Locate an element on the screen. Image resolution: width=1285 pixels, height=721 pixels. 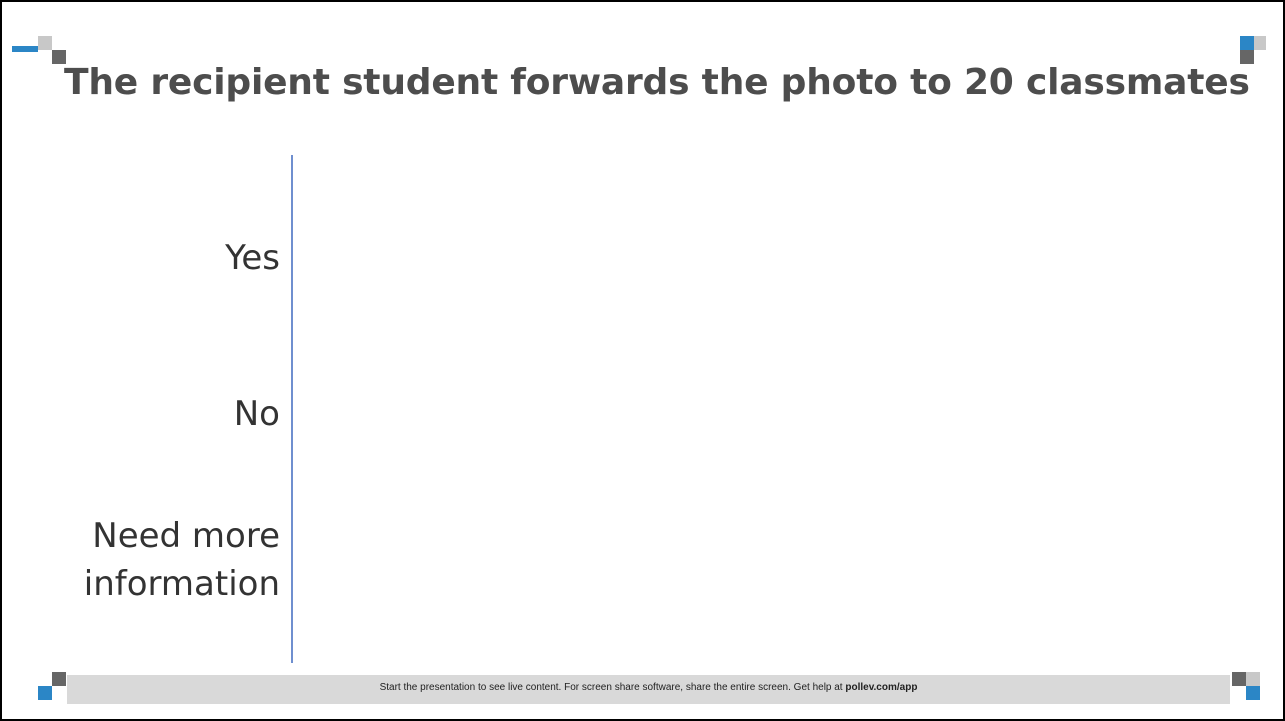
decor-square-top-right-blue is located at coordinates (1247, 43).